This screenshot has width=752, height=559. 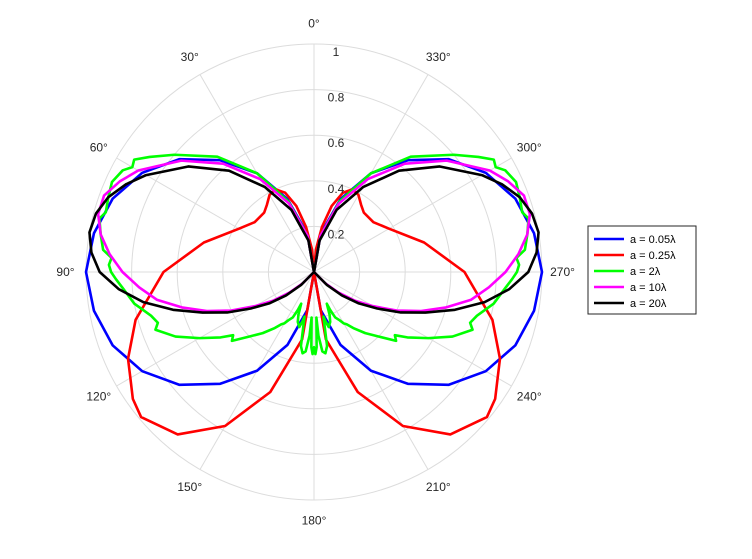 I want to click on legend-label-0: a = 0.05λ, so click(x=653, y=240).